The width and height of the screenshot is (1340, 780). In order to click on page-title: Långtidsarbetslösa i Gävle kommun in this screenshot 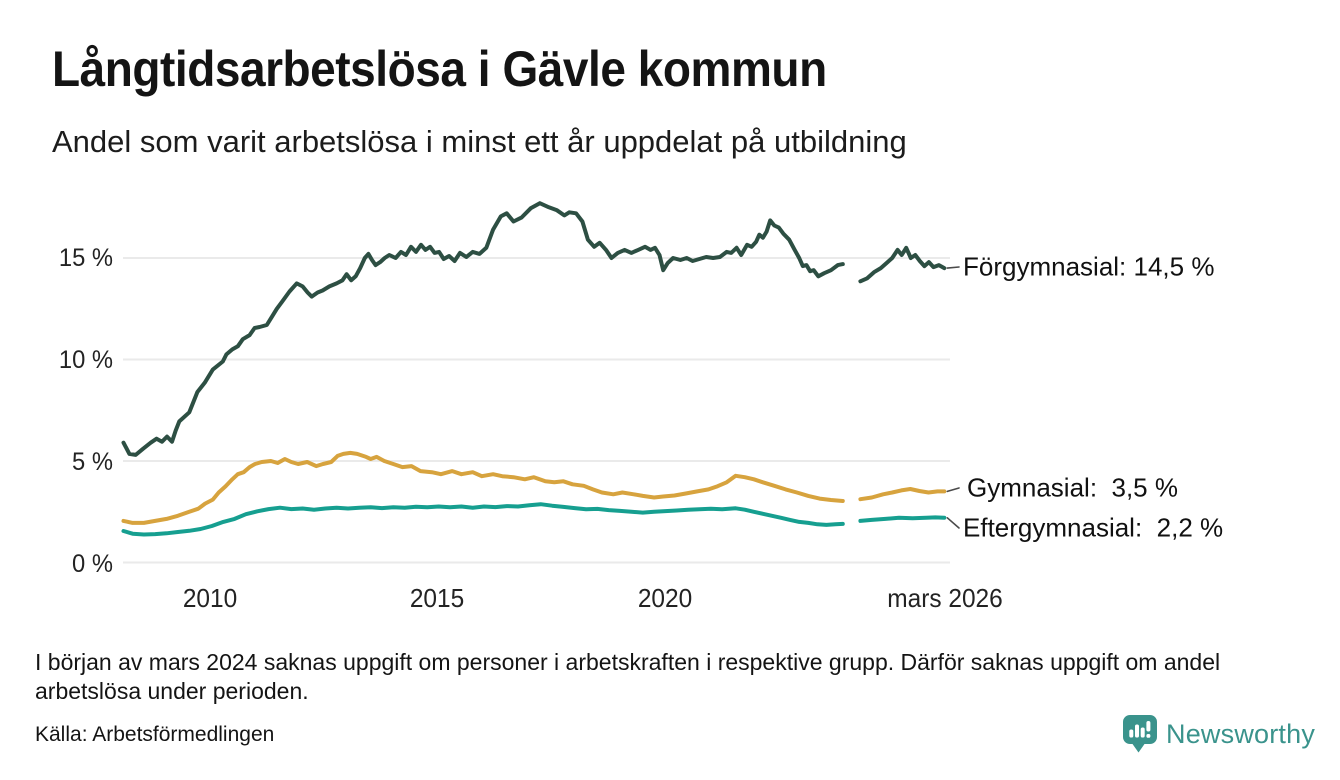, I will do `click(439, 69)`.